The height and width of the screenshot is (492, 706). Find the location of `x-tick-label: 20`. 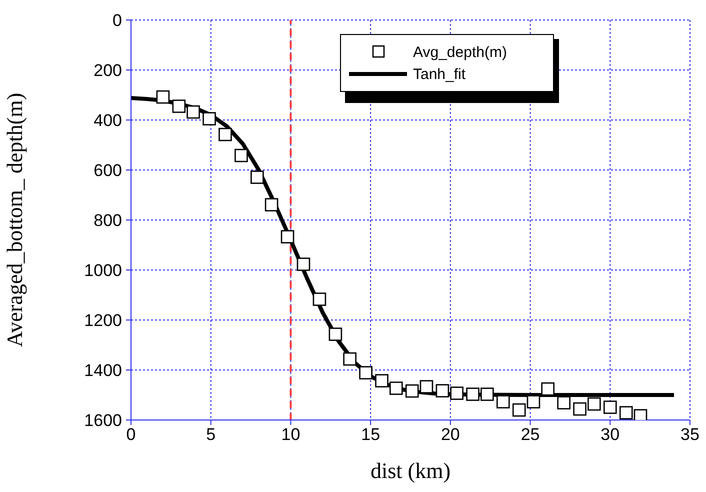

x-tick-label: 20 is located at coordinates (450, 434).